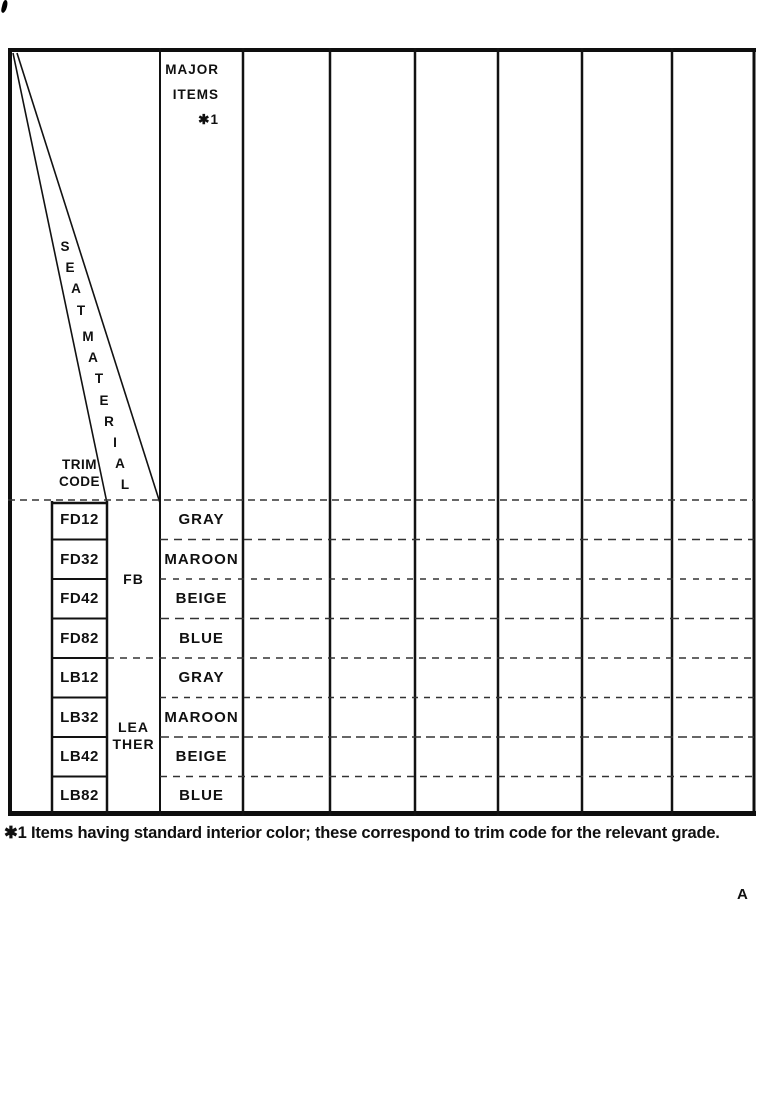 The height and width of the screenshot is (1112, 760). Describe the element at coordinates (79, 473) in the screenshot. I see `trim-code-header: TRIM CODE` at that location.